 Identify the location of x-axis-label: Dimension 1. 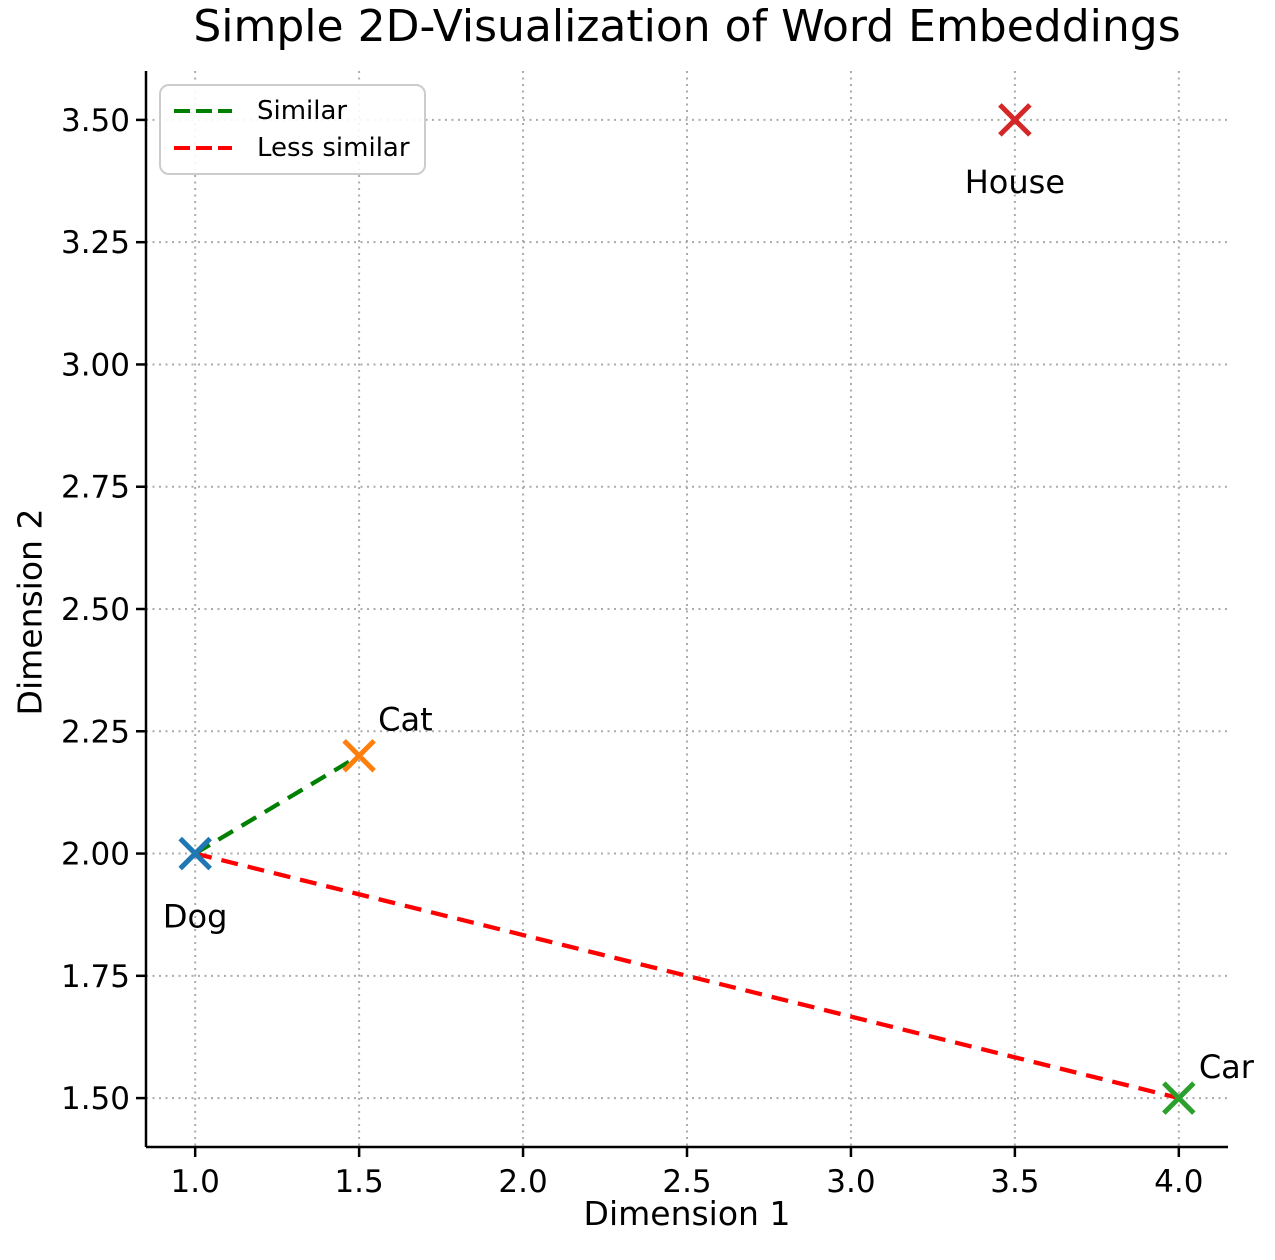
(687, 1213).